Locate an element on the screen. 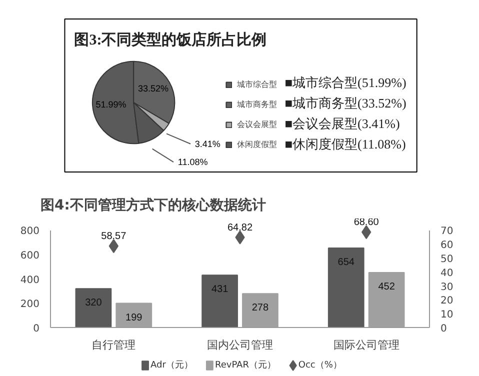  data-label: 431 is located at coordinates (220, 290).